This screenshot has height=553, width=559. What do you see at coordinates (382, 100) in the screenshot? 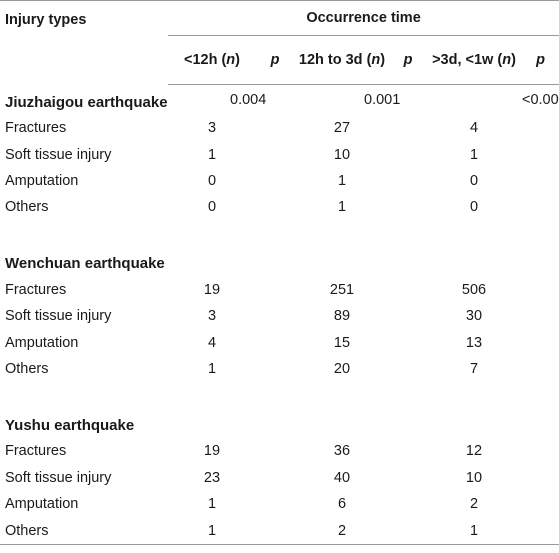
I see `p-value-2: 0.001` at bounding box center [382, 100].